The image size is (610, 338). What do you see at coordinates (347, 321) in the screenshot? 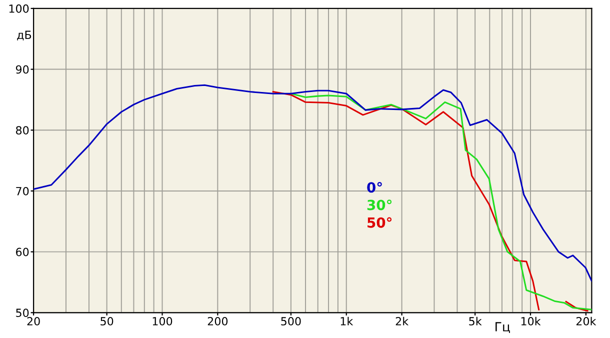
I see `x-tick-label: 1k` at bounding box center [347, 321].